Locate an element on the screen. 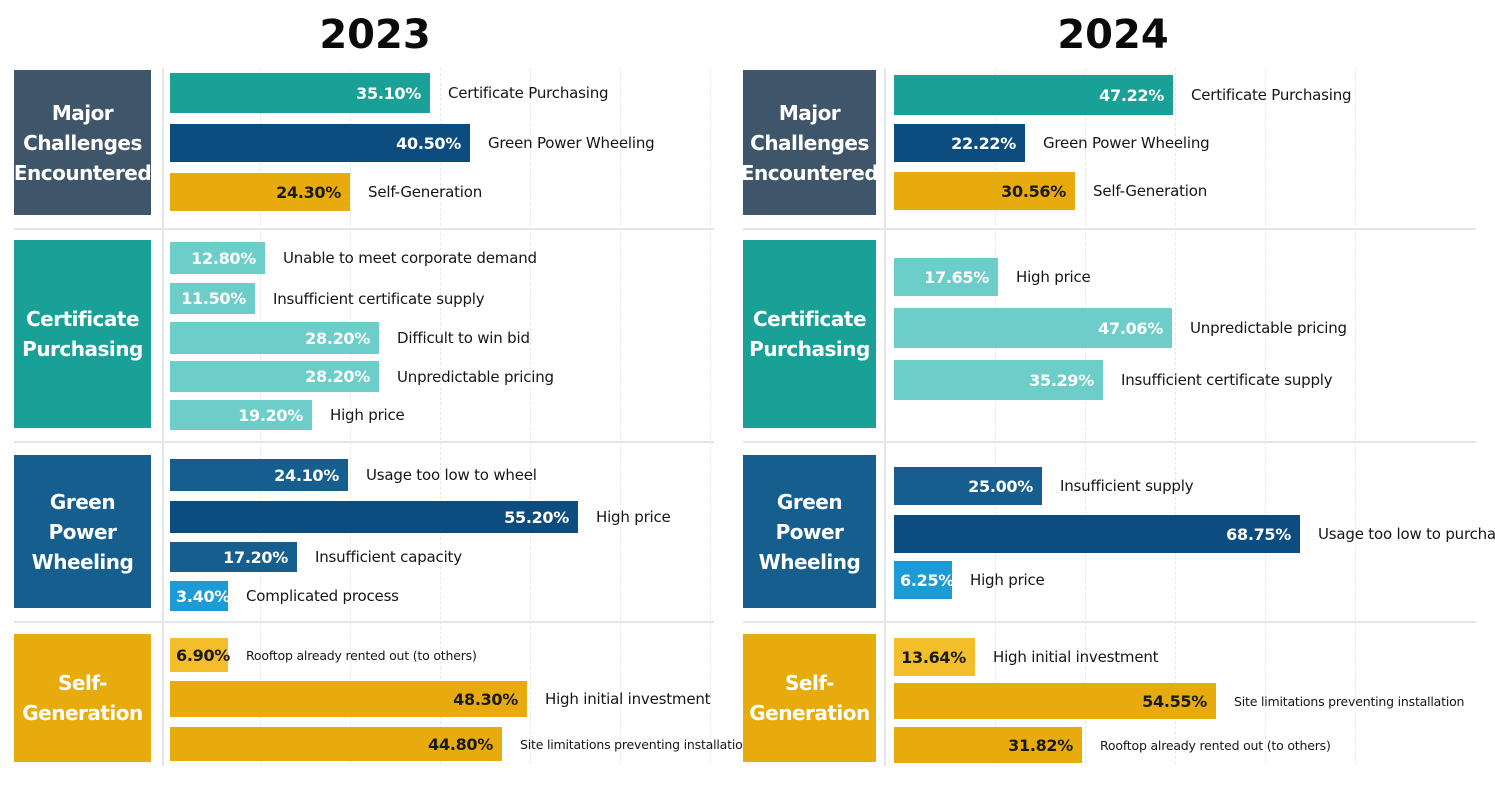 This screenshot has height=801, width=1495. bar-value-label: 13.64% is located at coordinates (933, 657).